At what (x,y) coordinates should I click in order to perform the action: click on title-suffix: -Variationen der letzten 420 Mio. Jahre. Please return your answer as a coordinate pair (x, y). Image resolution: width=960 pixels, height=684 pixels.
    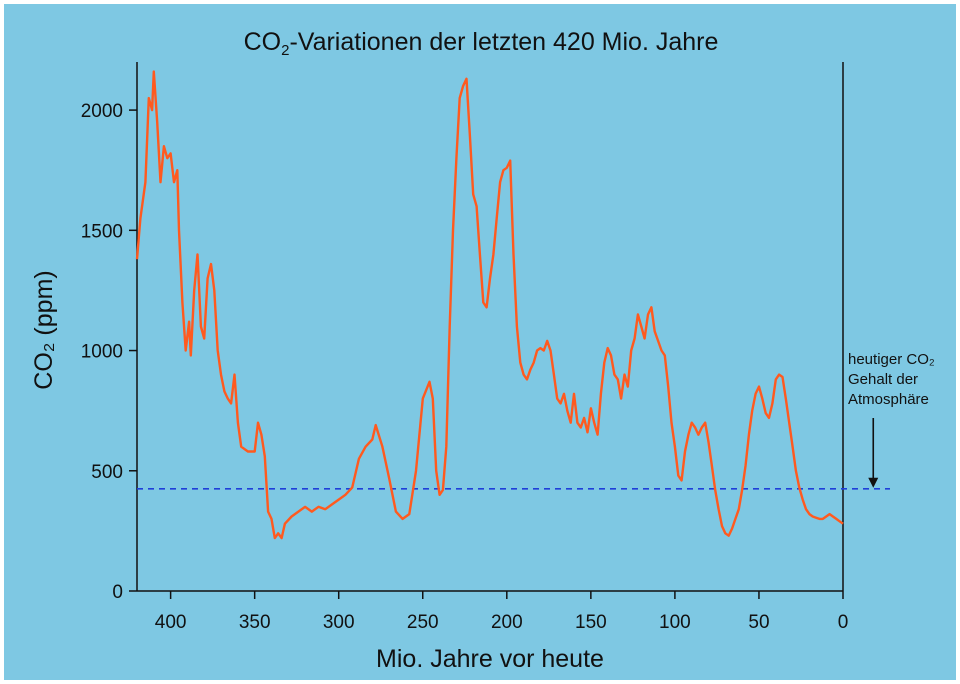
    Looking at the image, I should click on (503, 42).